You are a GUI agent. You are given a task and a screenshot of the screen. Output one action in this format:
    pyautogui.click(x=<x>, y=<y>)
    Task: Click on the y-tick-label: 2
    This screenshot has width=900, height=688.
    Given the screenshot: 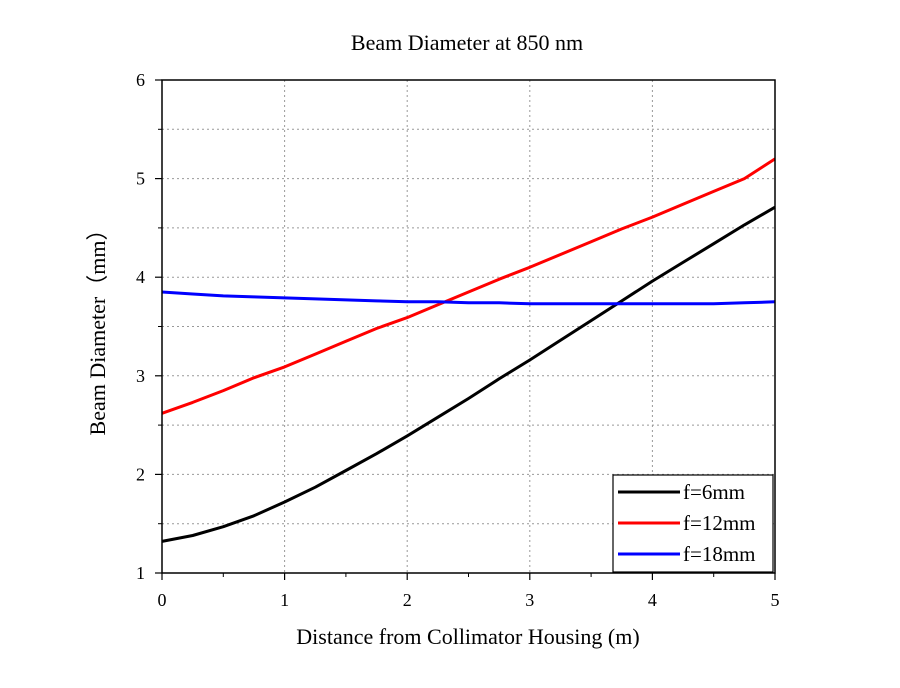 What is the action you would take?
    pyautogui.click(x=140, y=474)
    